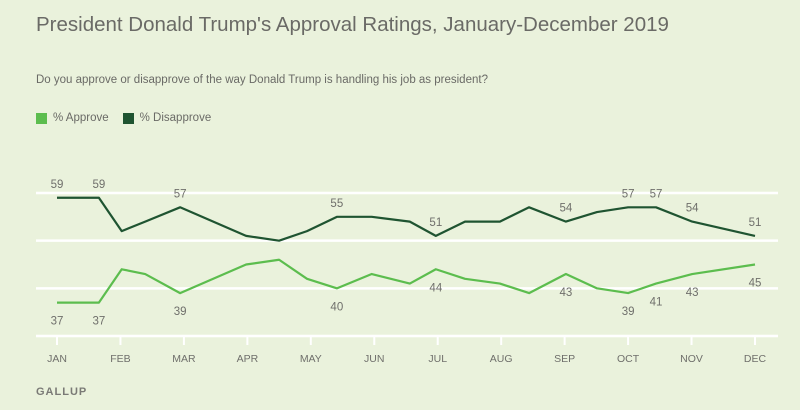 This screenshot has height=410, width=800. What do you see at coordinates (406, 281) in the screenshot?
I see `approve-line` at bounding box center [406, 281].